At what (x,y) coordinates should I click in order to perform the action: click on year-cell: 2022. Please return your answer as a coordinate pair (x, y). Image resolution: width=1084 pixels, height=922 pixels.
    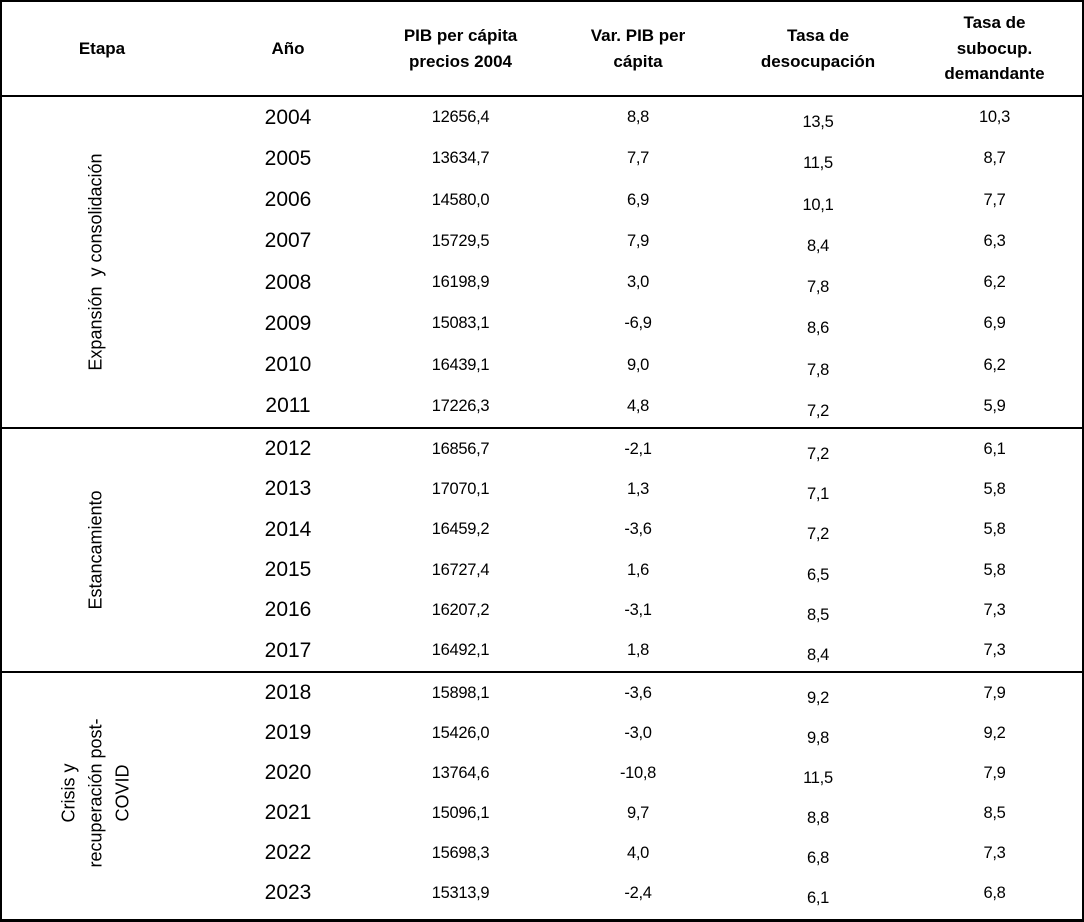
    Looking at the image, I should click on (288, 852).